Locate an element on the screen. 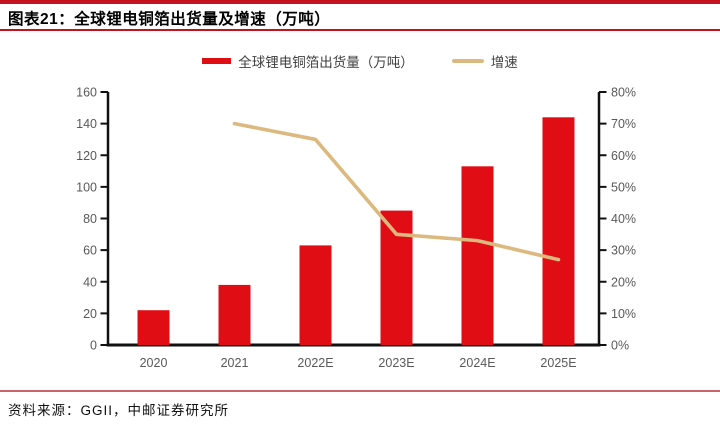  left-axis-label: 80 is located at coordinates (90, 219).